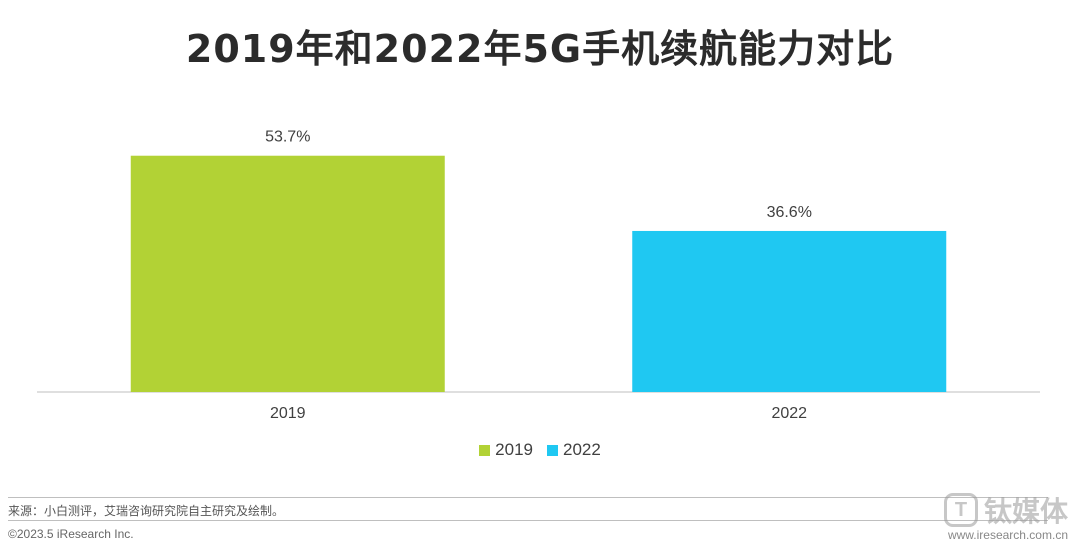 Image resolution: width=1080 pixels, height=554 pixels. What do you see at coordinates (582, 449) in the screenshot?
I see `legend-label-2022: 2022` at bounding box center [582, 449].